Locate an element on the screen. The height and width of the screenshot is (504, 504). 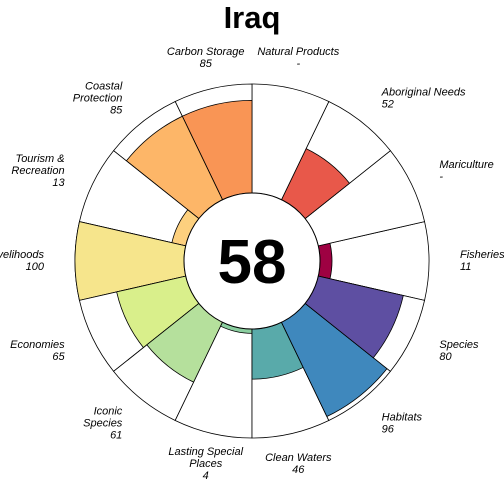
petal-label-lasting-special-places: Lasting Special is located at coordinates (205, 452).